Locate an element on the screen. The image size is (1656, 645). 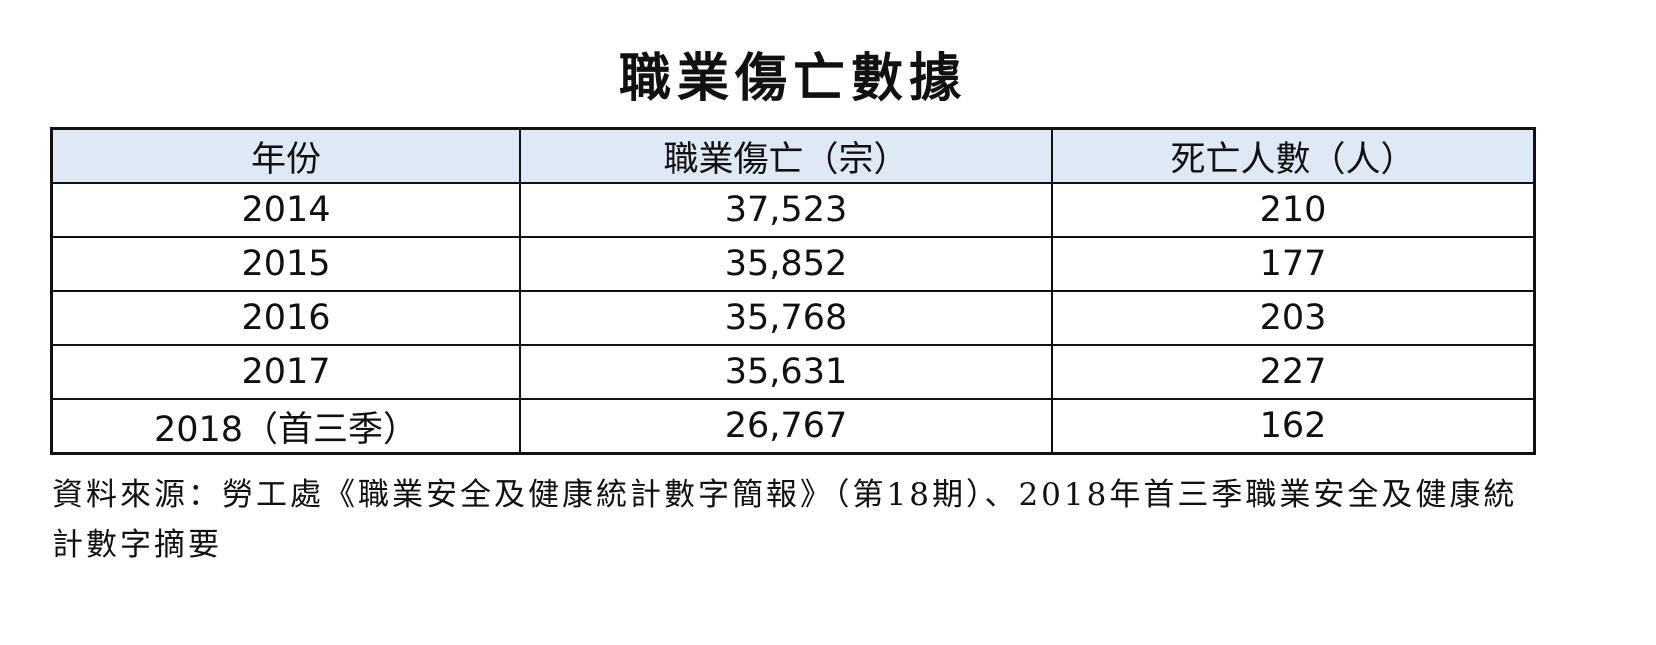
cell-deaths: 162 is located at coordinates (1293, 426).